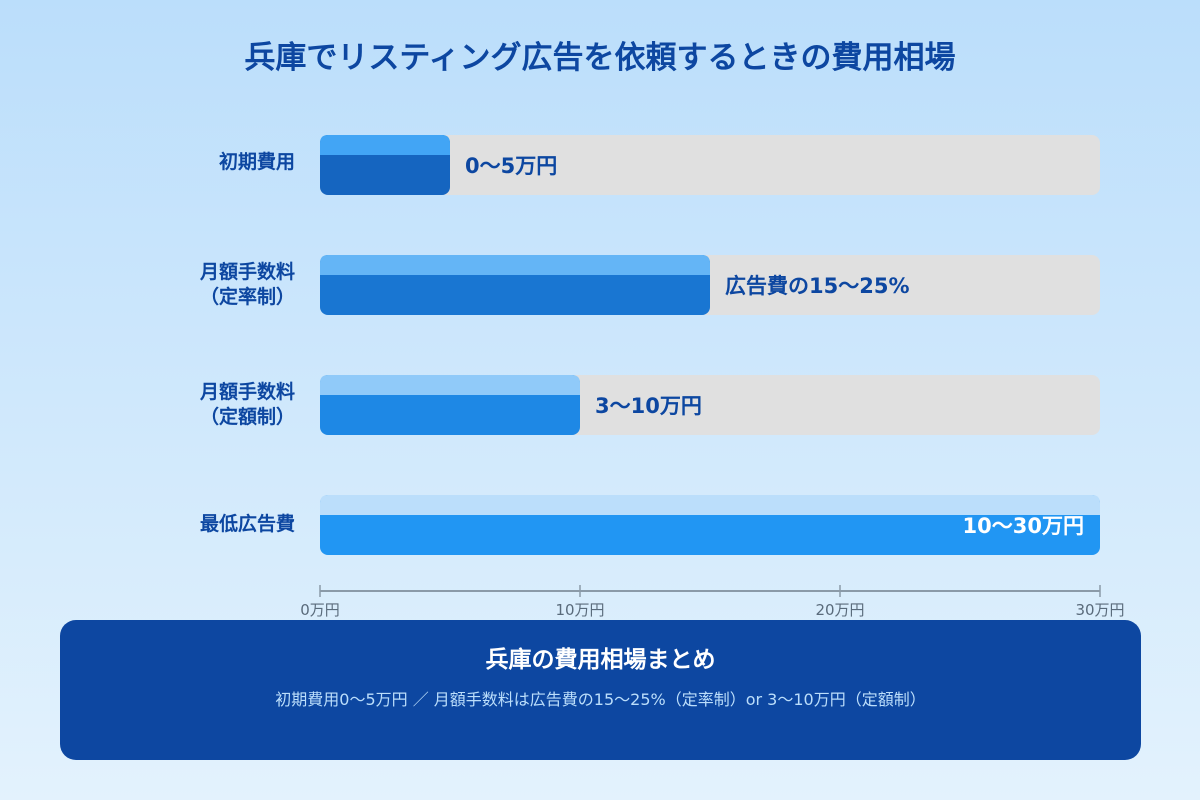 The image size is (1200, 800). Describe the element at coordinates (256, 162) in the screenshot. I see `category-label: 初期費用` at that location.